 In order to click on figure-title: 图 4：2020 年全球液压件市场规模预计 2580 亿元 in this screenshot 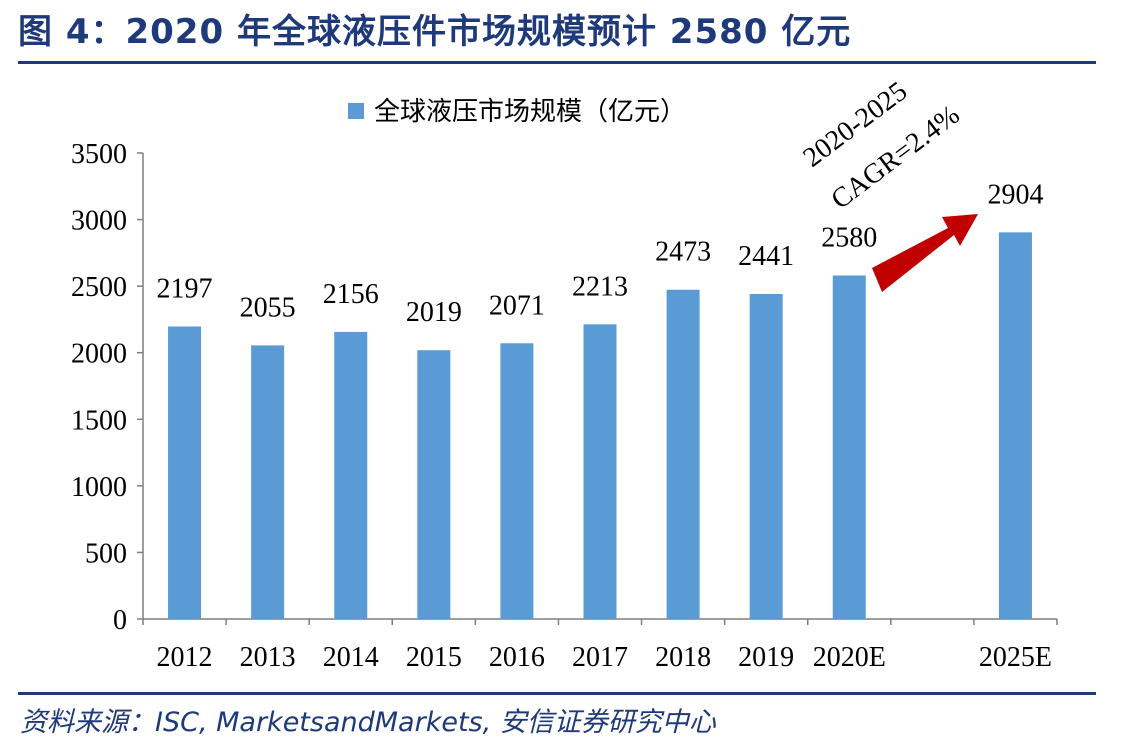, I will do `click(435, 32)`.